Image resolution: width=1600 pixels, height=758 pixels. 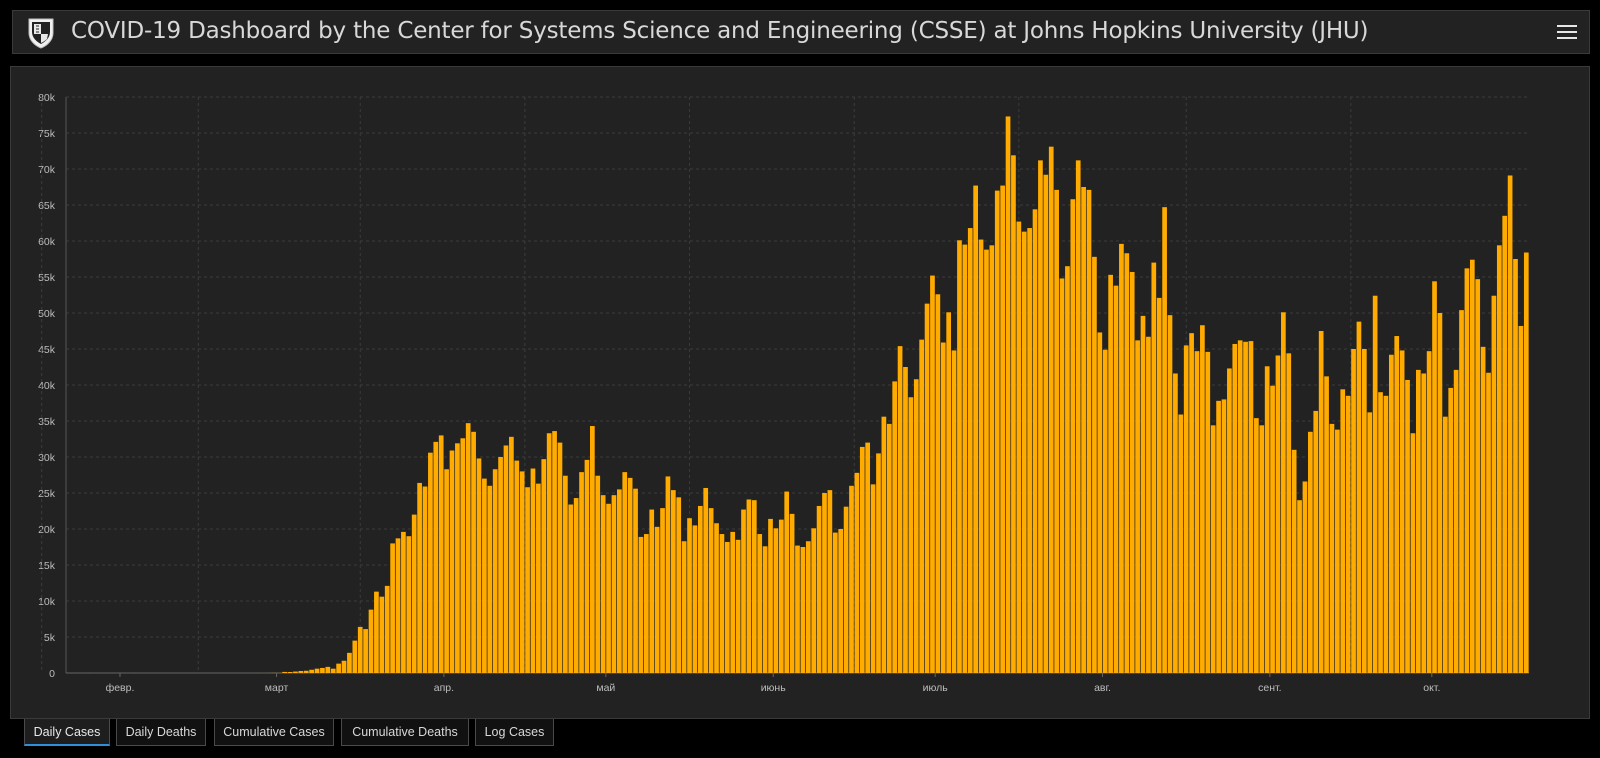 I want to click on tab-log-cases: Log Cases, so click(x=514, y=732).